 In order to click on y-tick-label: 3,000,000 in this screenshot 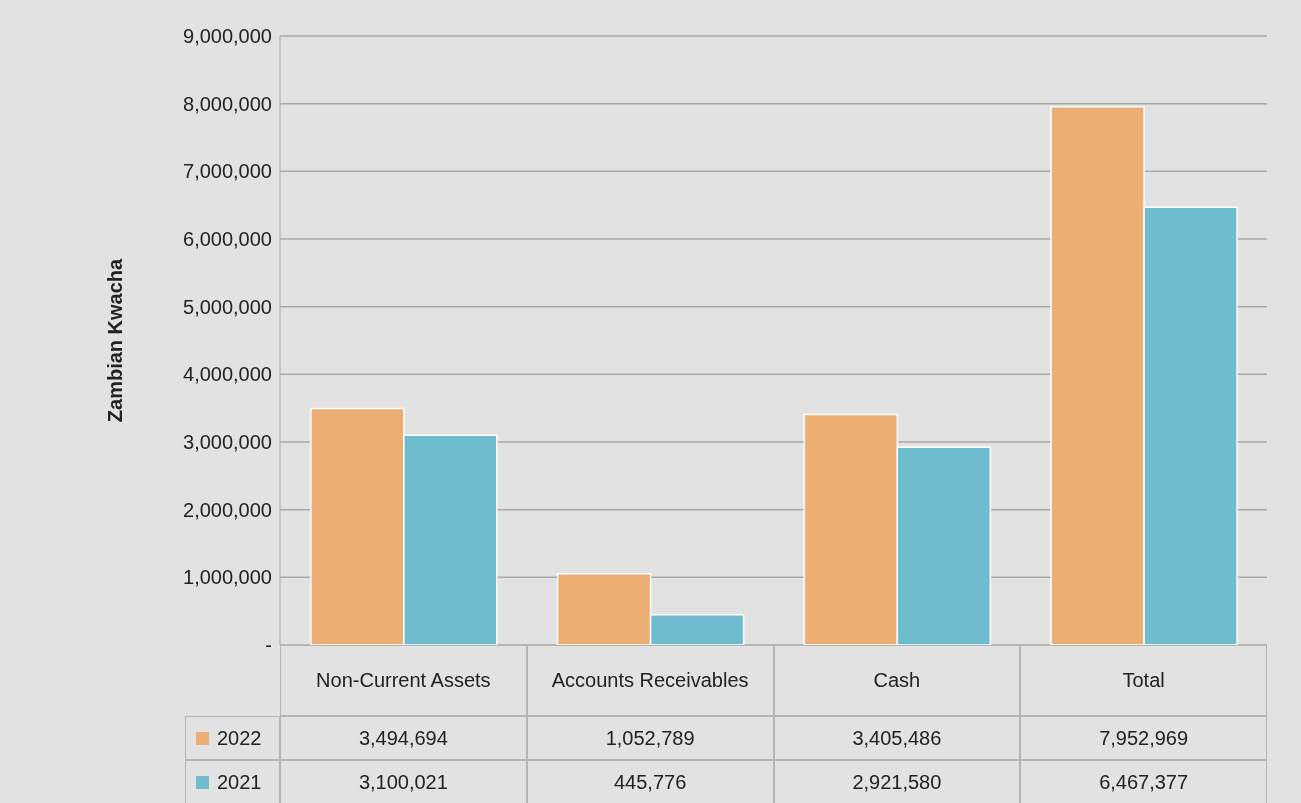, I will do `click(227, 442)`.